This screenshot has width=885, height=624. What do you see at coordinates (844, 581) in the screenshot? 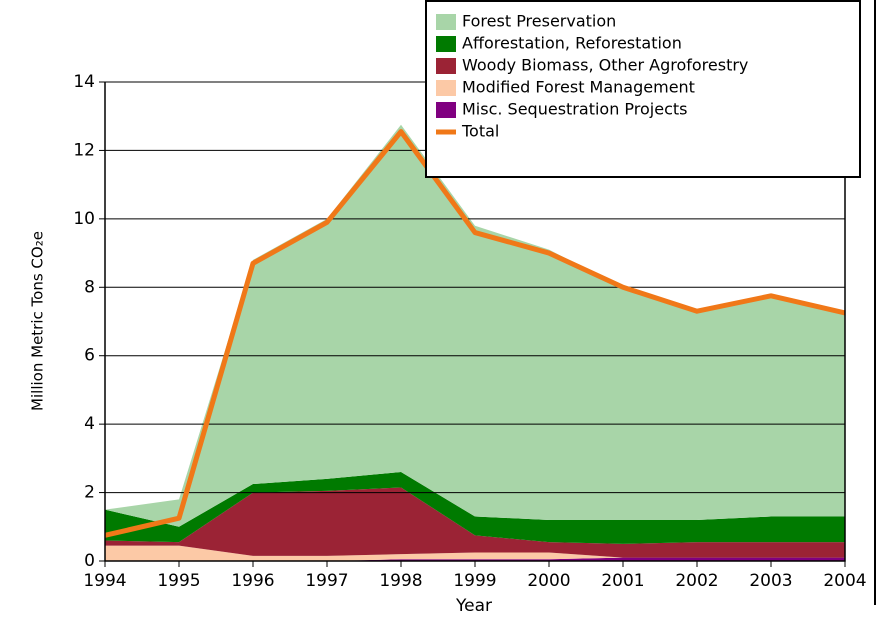
I see `x-tick-label: 2004` at bounding box center [844, 581].